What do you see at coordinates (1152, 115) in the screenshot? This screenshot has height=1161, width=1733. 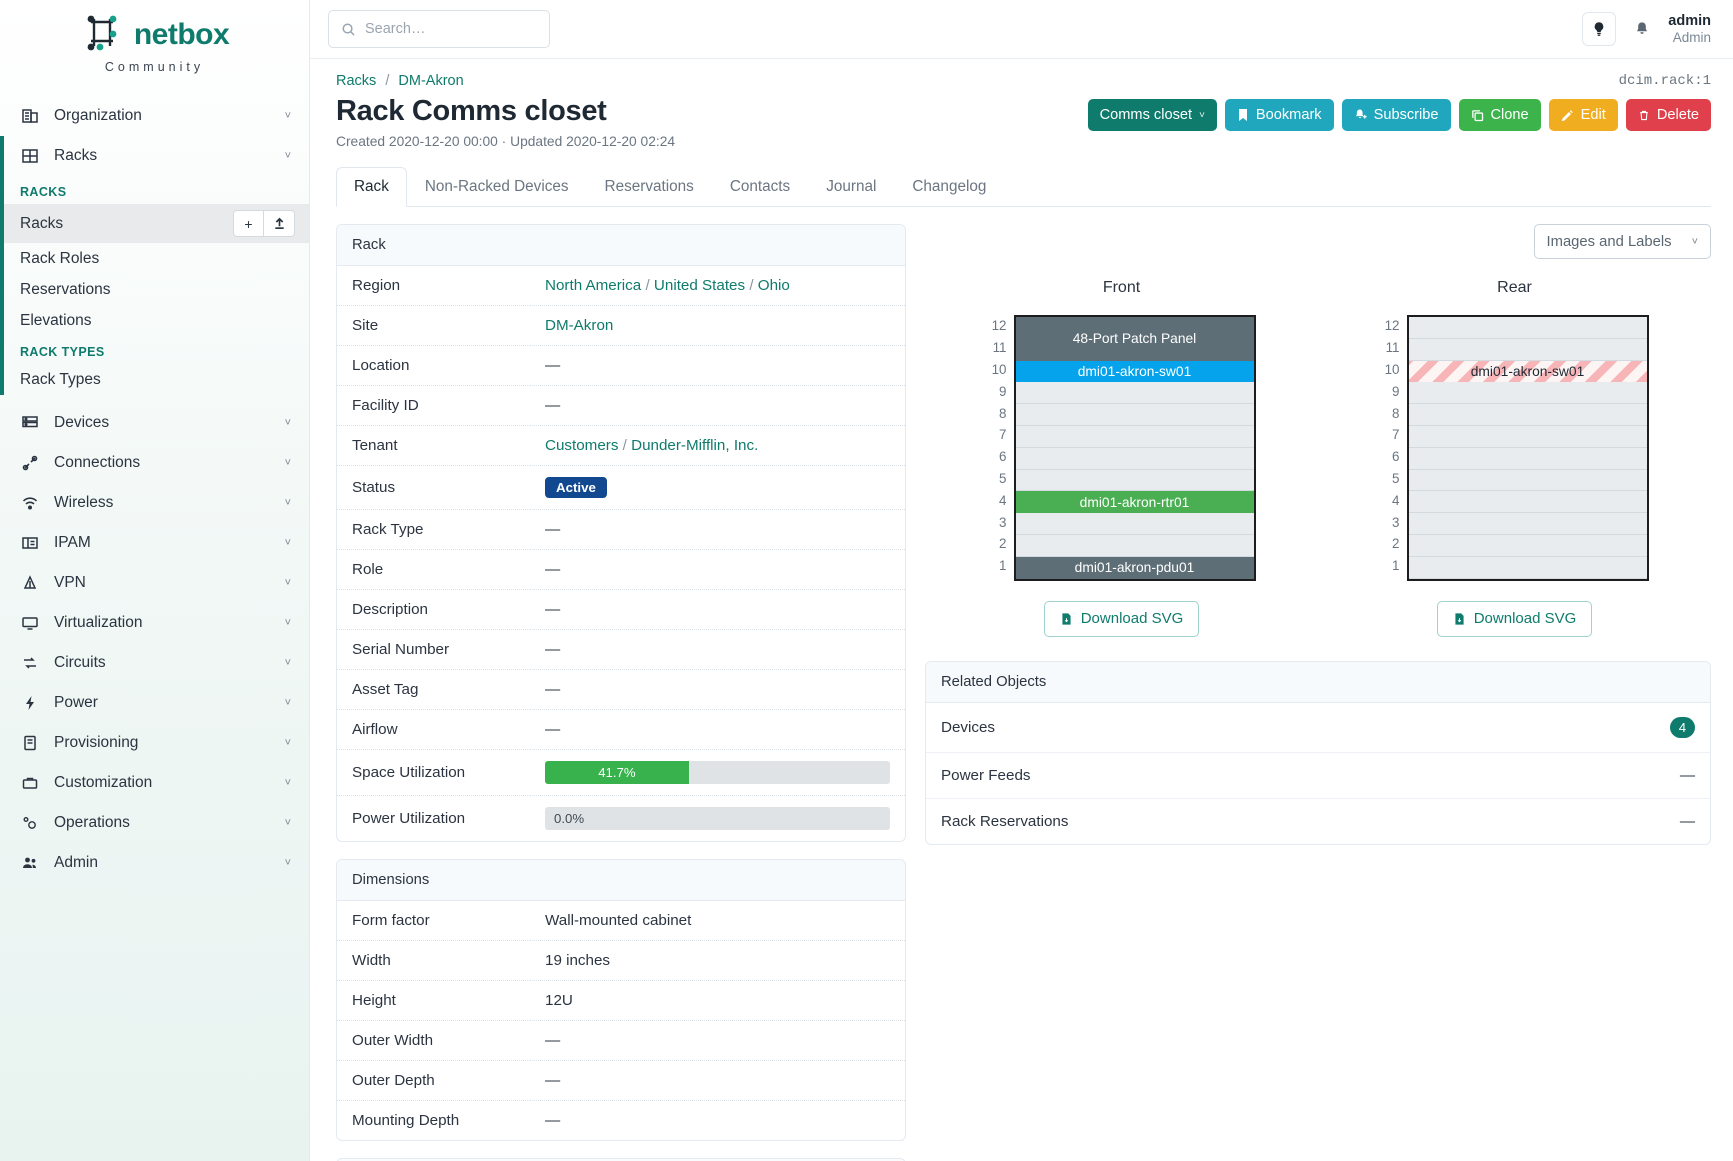 I see `comms-closet-dropdown-button: Comms closet ˅` at bounding box center [1152, 115].